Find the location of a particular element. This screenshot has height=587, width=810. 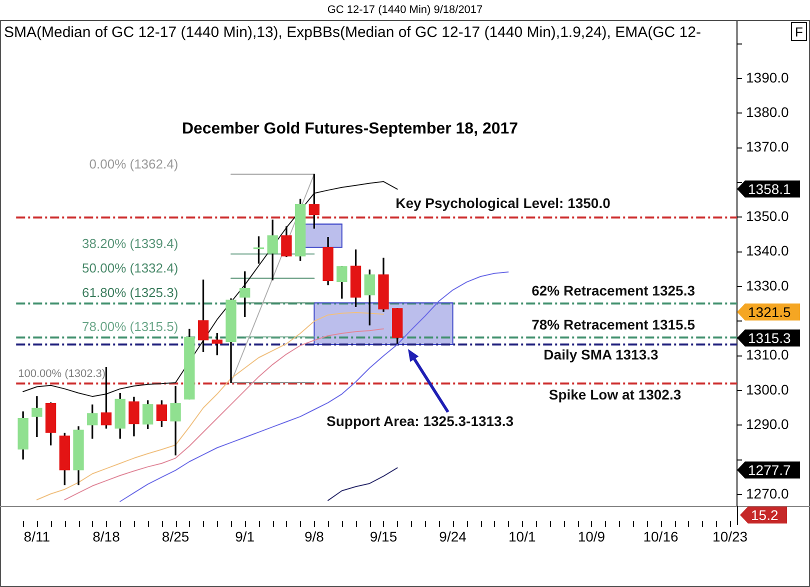

annotation: SMA(Median of GC 12-17 (1440 Min),13), ExpBBs(Median of GC 12-17 (1440 Min),1.9,24), EMA(GC 12- is located at coordinates (352, 33).